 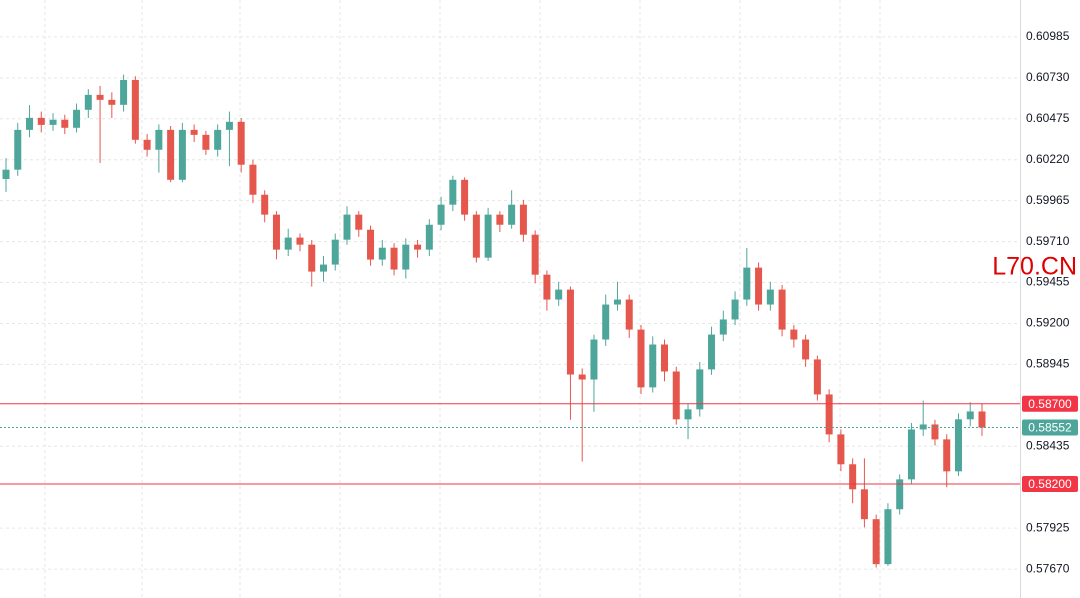 What do you see at coordinates (1048, 527) in the screenshot?
I see `y-tick-label: 0.57925` at bounding box center [1048, 527].